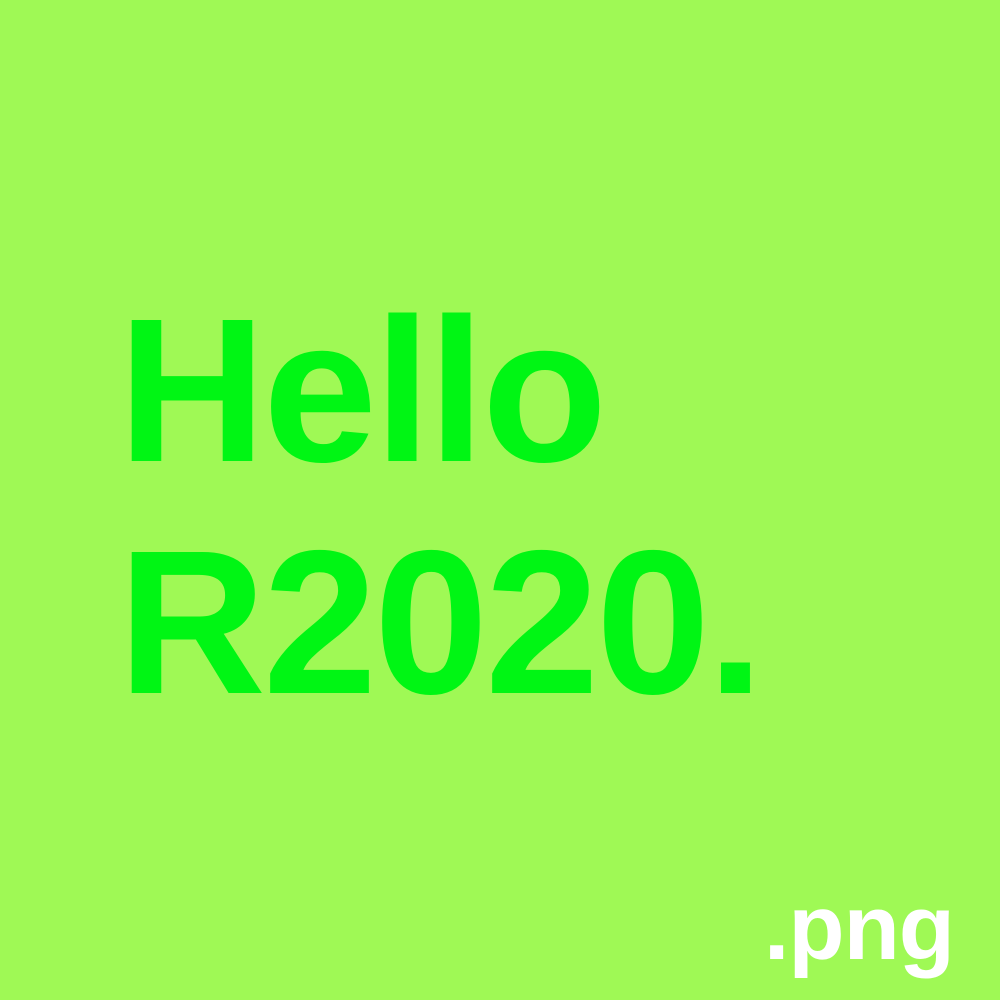 The height and width of the screenshot is (1000, 1000). I want to click on headline-line-2: R2020., so click(441, 622).